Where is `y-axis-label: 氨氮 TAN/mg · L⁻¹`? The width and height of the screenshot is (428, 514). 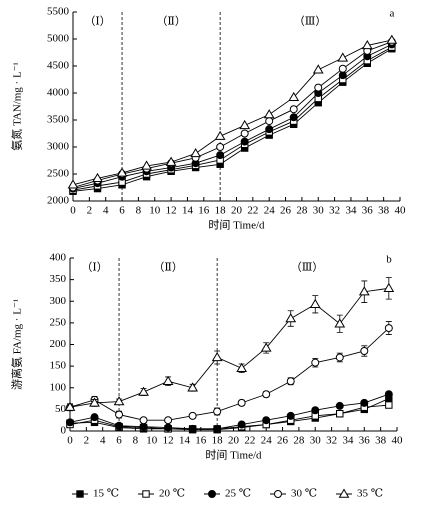
y-axis-label: 氨氮 TAN/mg · L⁻¹ is located at coordinates (17, 106).